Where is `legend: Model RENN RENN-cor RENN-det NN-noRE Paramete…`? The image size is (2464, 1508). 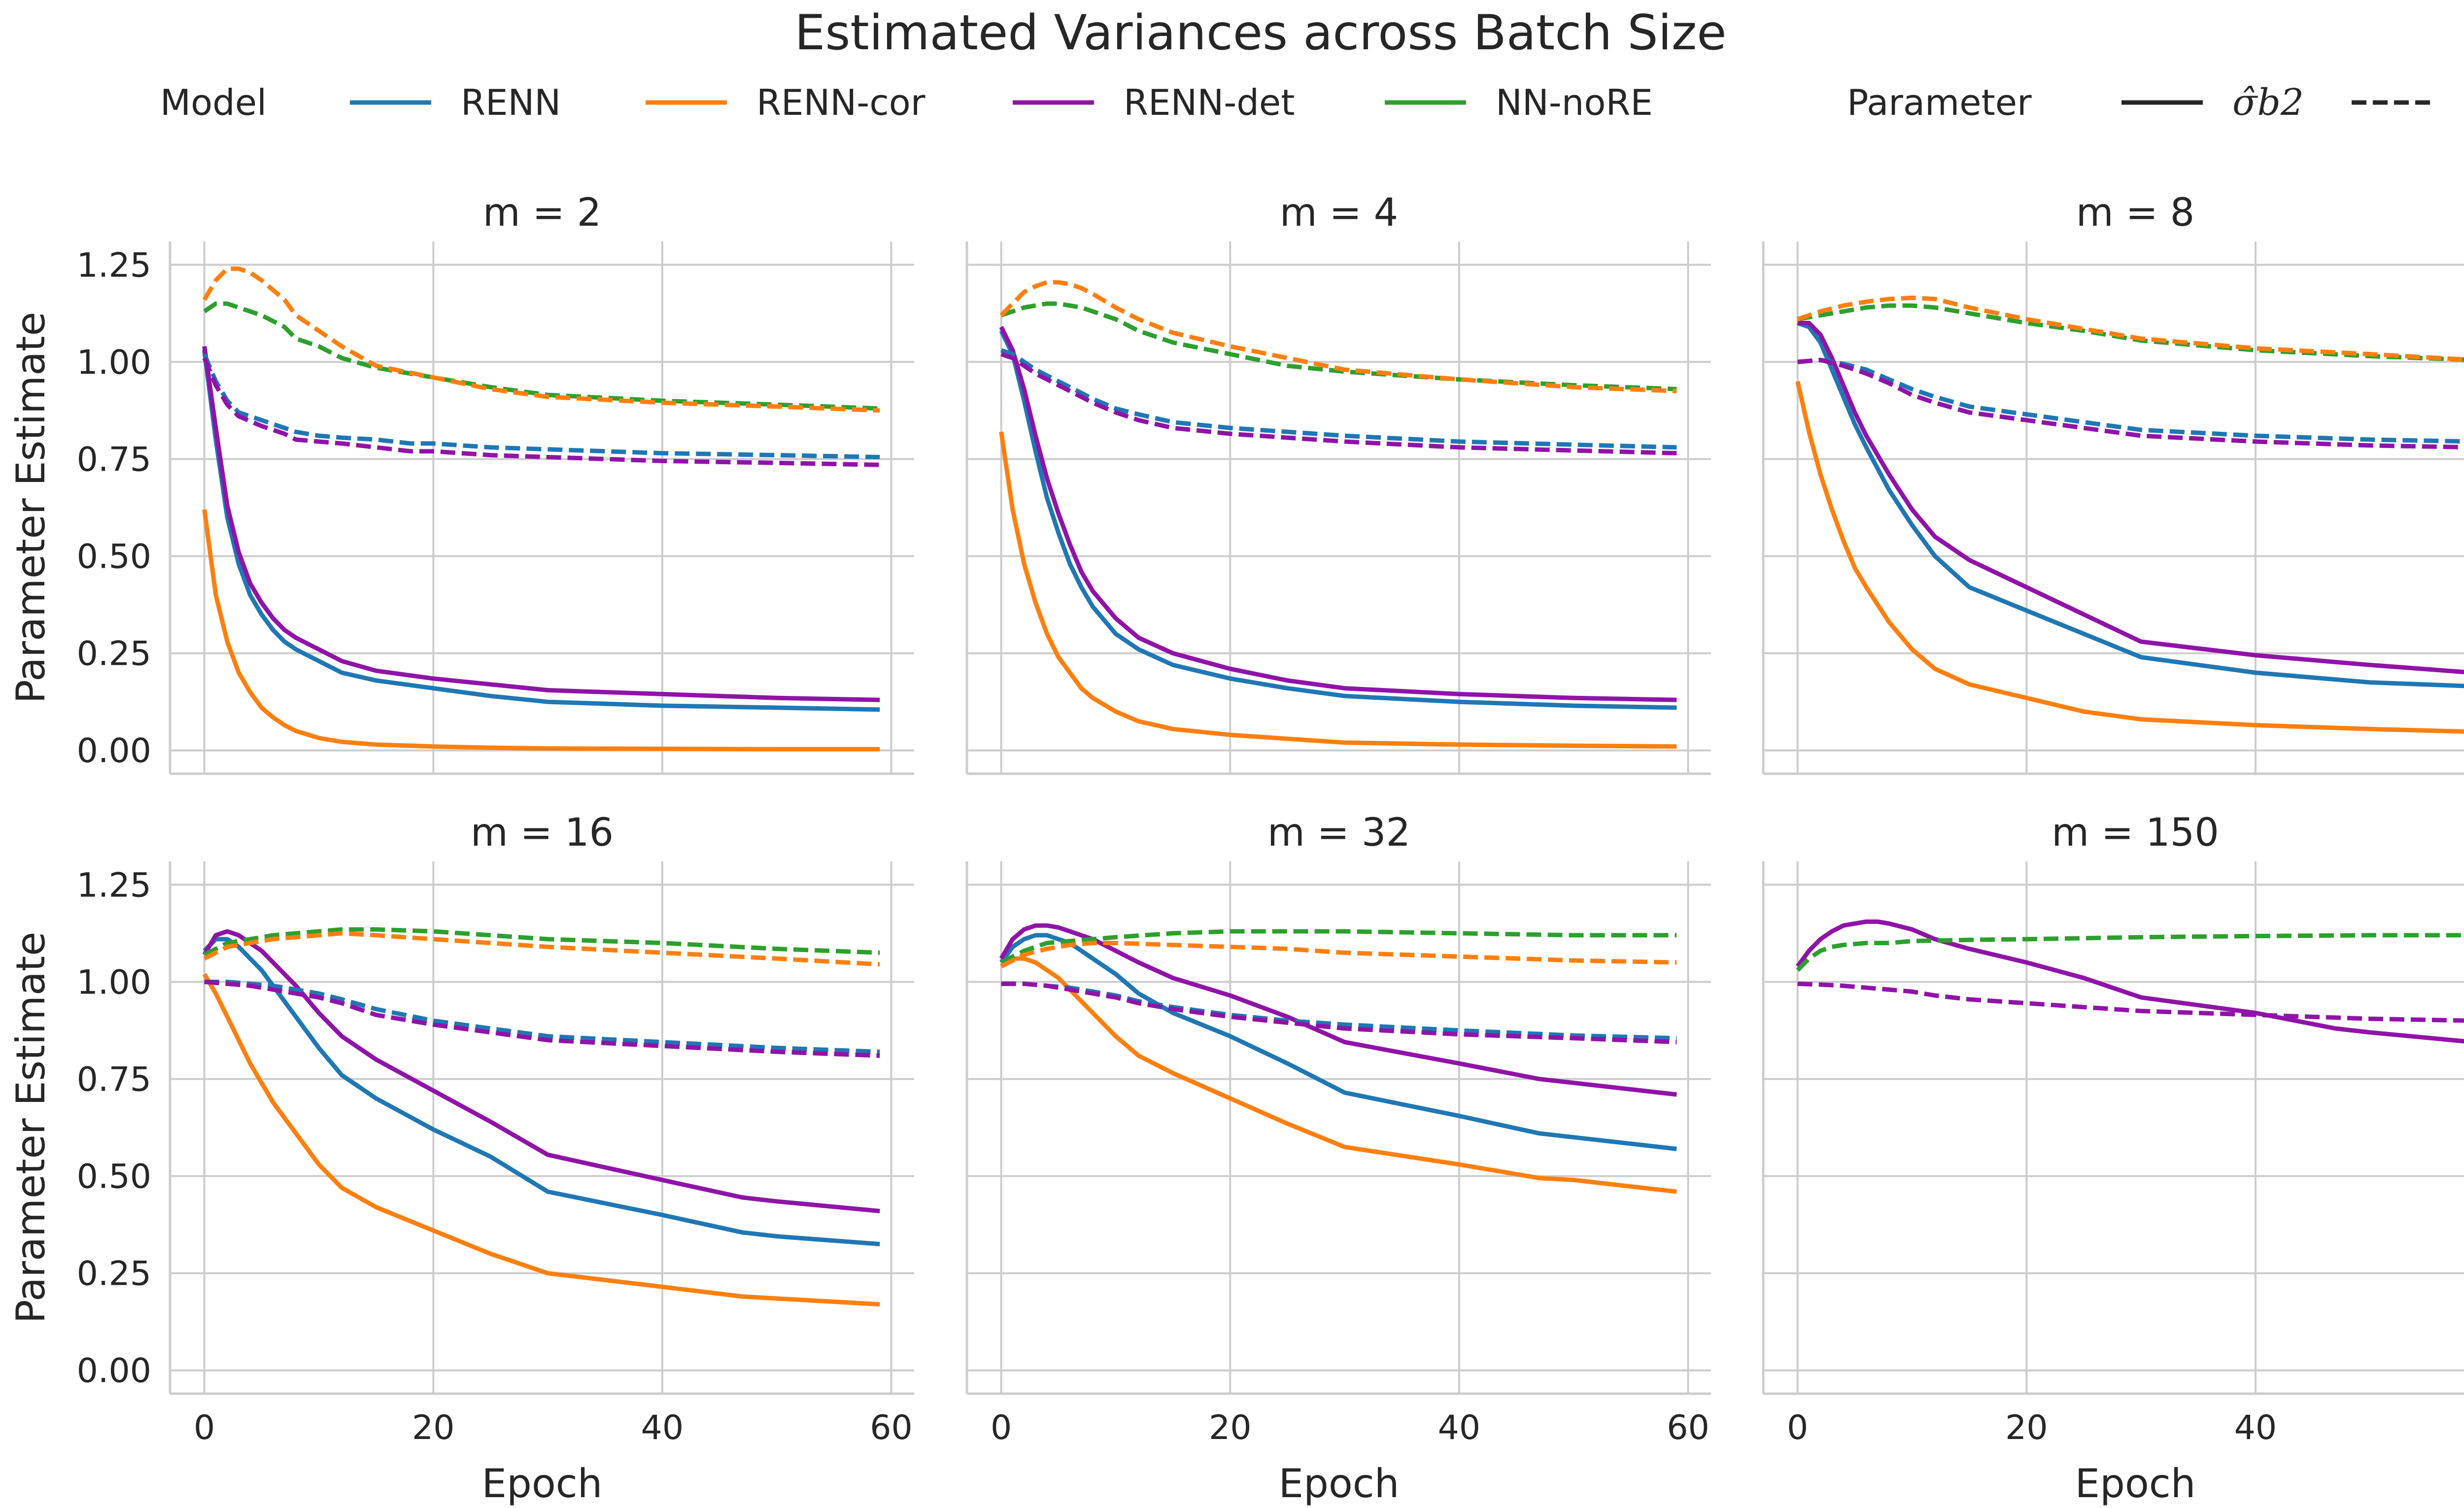
legend: Model RENN RENN-cor RENN-det NN-noRE Paramete… is located at coordinates (1312, 102).